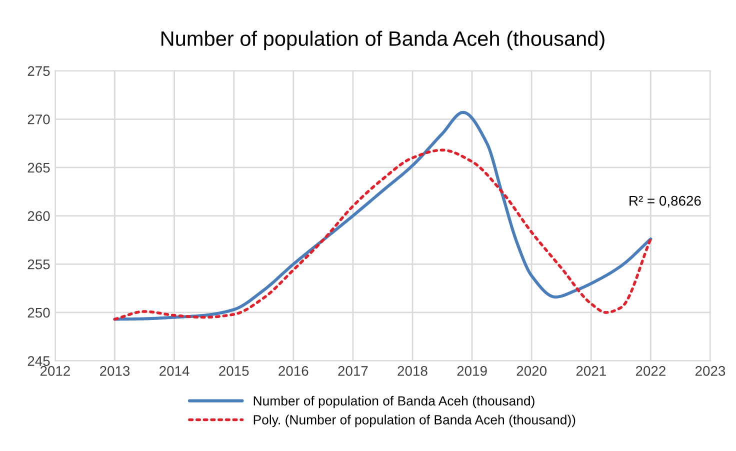 This screenshot has height=451, width=736. Describe the element at coordinates (39, 313) in the screenshot. I see `y-tick-label: 250` at that location.